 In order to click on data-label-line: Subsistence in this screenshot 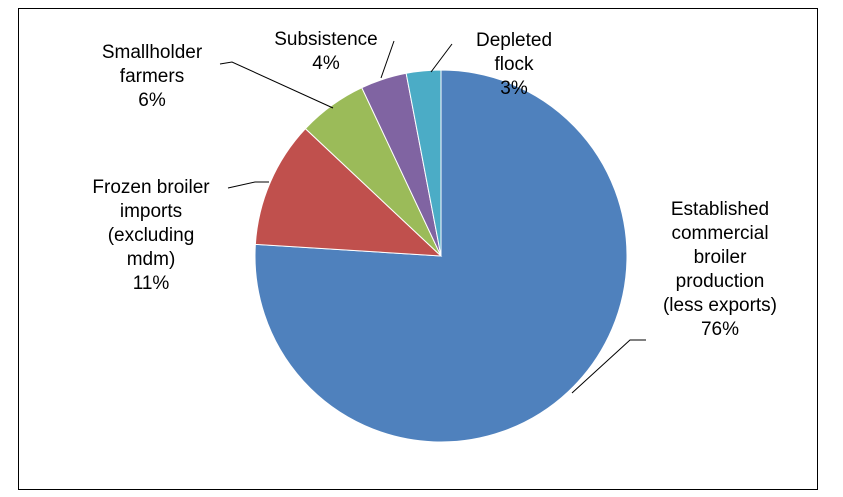, I will do `click(326, 39)`.